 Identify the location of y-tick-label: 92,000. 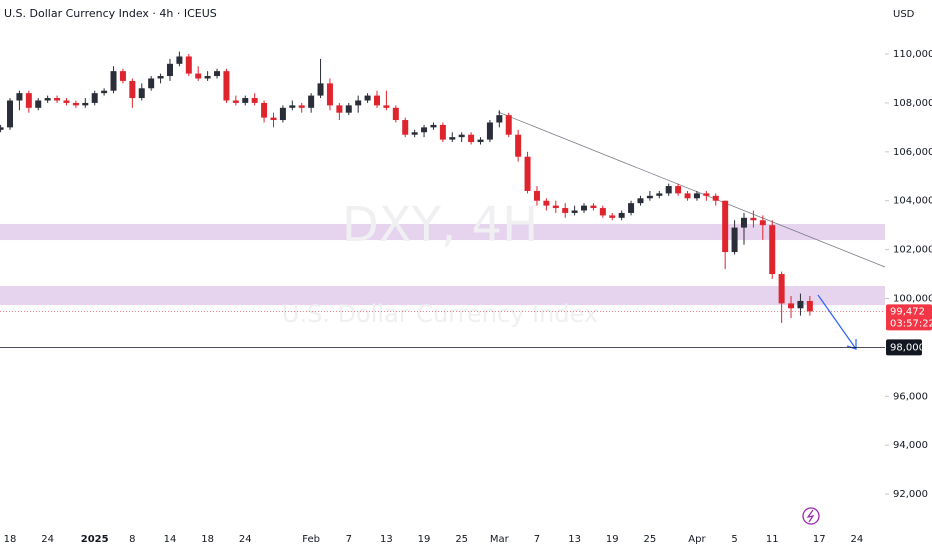
(910, 494).